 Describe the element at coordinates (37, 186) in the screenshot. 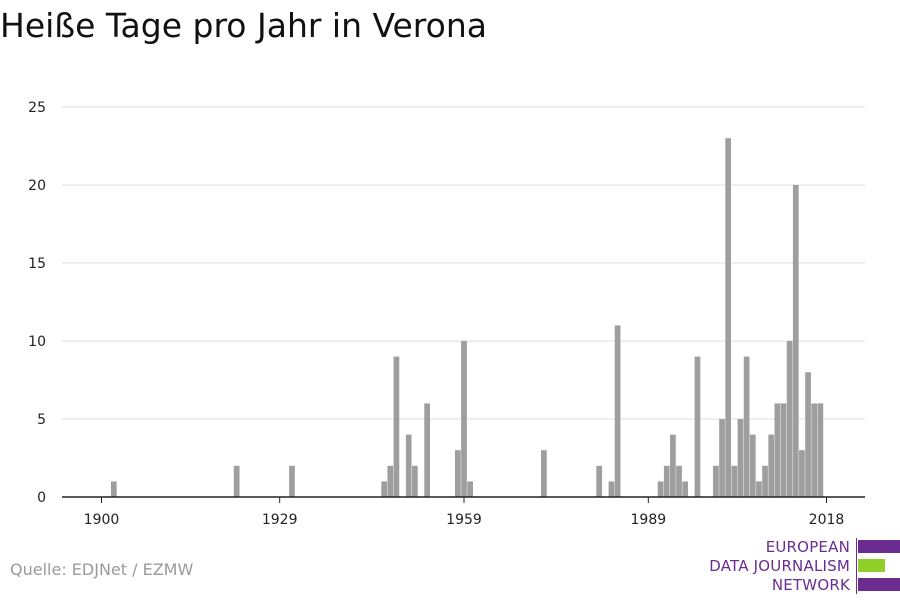

I see `y-tick-label: 20` at that location.